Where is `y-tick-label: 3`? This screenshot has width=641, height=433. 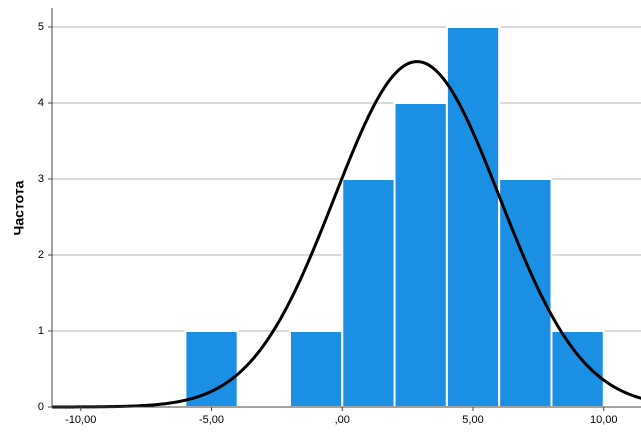 y-tick-label: 3 is located at coordinates (41, 179).